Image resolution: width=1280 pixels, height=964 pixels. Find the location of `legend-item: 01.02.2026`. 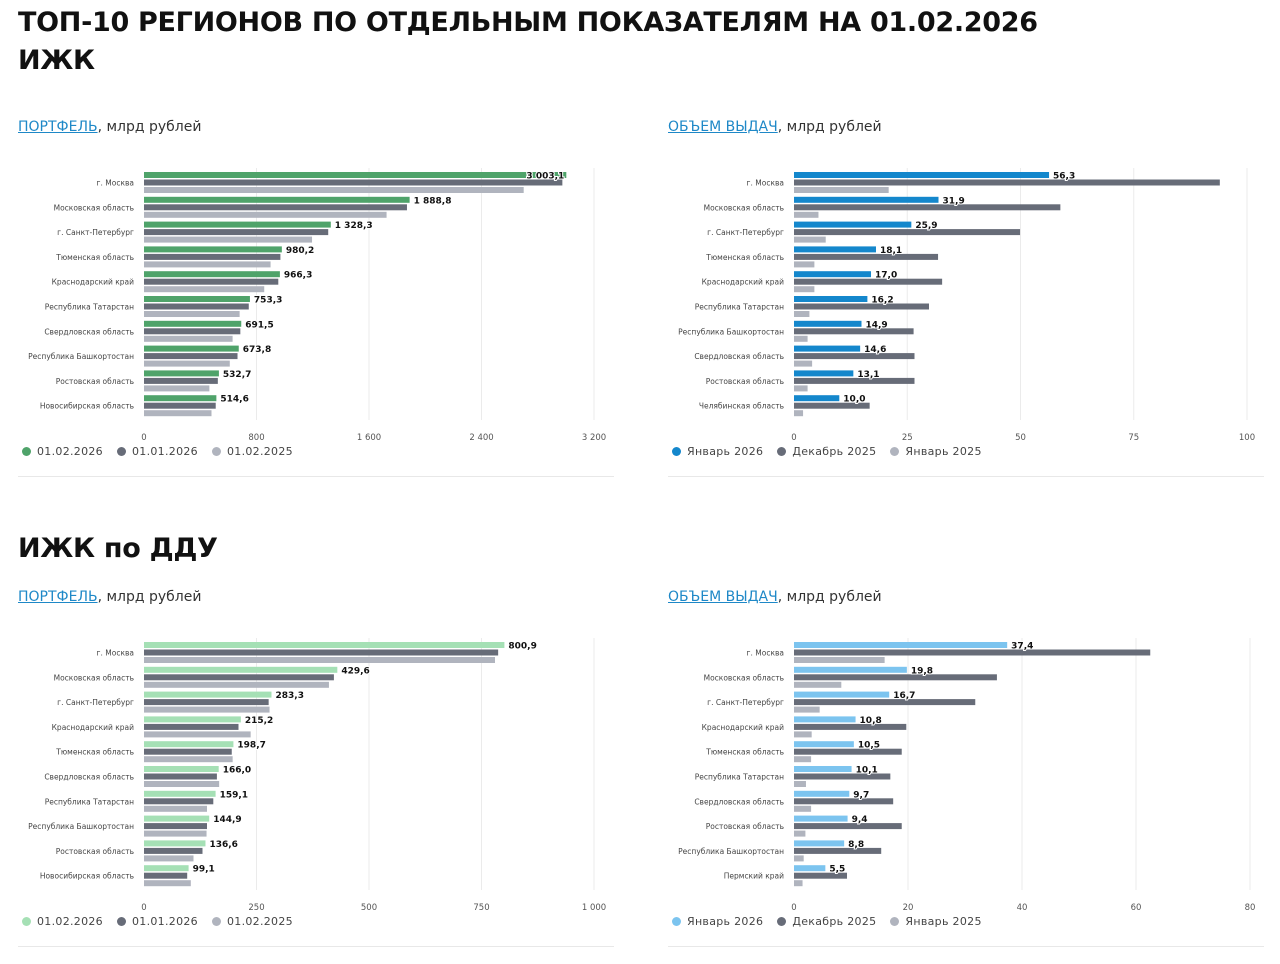

legend-item: 01.02.2026 is located at coordinates (62, 921).